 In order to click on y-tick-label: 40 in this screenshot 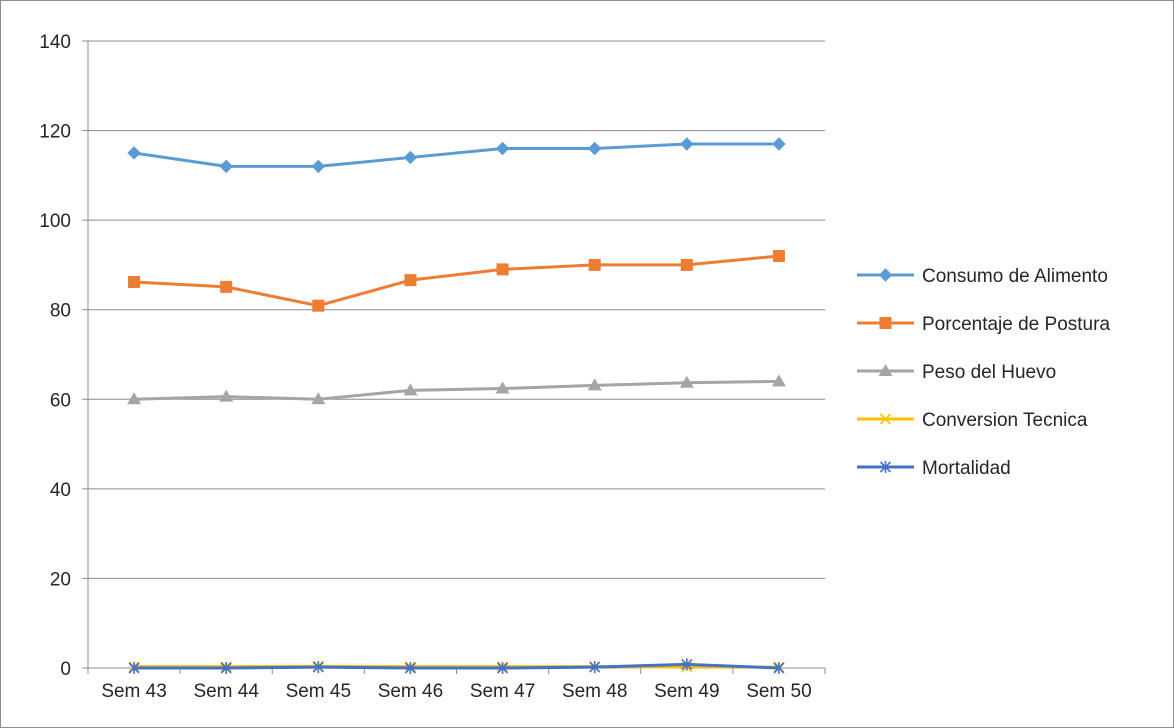, I will do `click(60, 490)`.